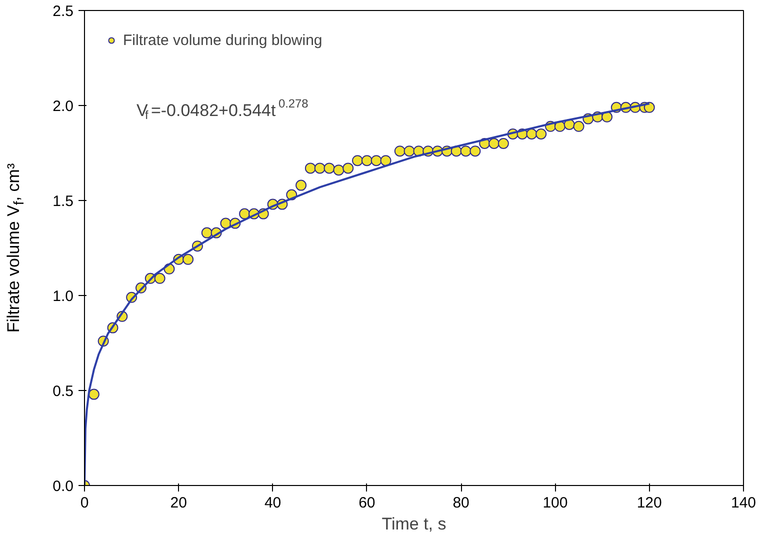 This screenshot has height=552, width=762. I want to click on x-tick-label: 100, so click(555, 503).